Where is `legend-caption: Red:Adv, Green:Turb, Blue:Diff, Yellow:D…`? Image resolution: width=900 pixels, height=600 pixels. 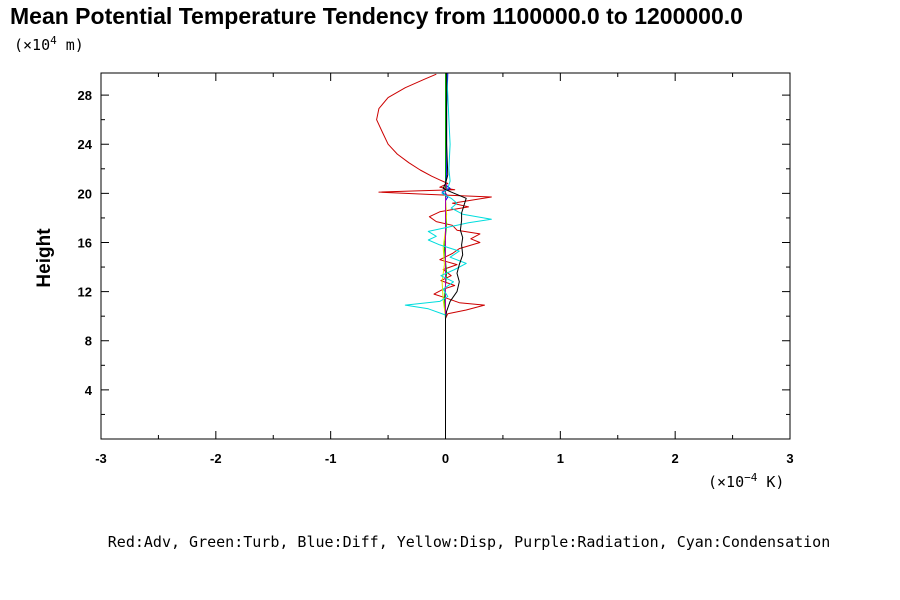 legend-caption: Red:Adv, Green:Turb, Blue:Diff, Yellow:D… is located at coordinates (469, 542).